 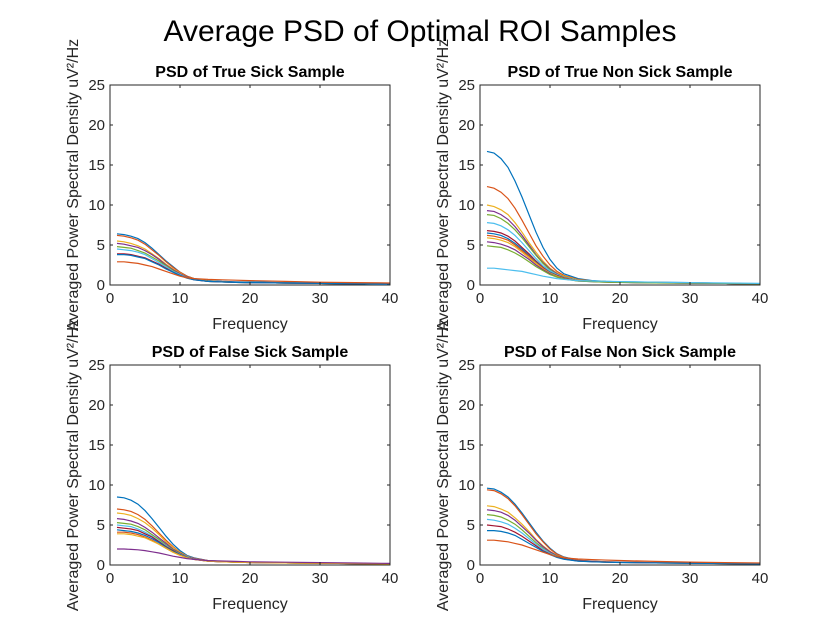 What do you see at coordinates (620, 352) in the screenshot?
I see `subplot-title: PSD of False Non Sick Sample` at bounding box center [620, 352].